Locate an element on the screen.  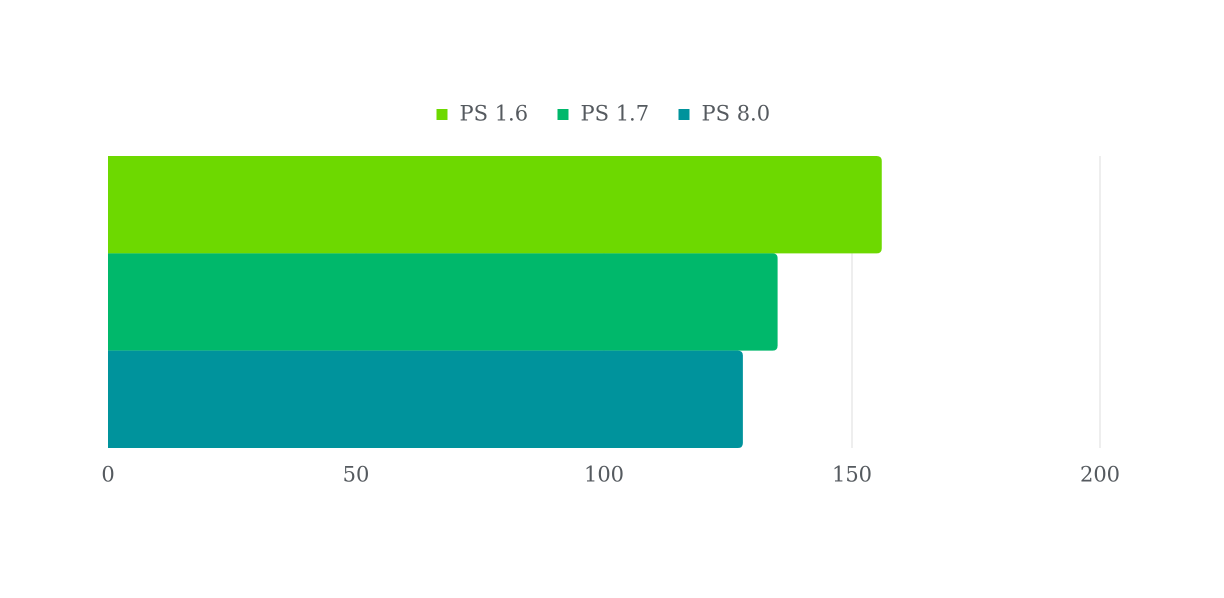
x-tick-label: 0 is located at coordinates (107, 475).